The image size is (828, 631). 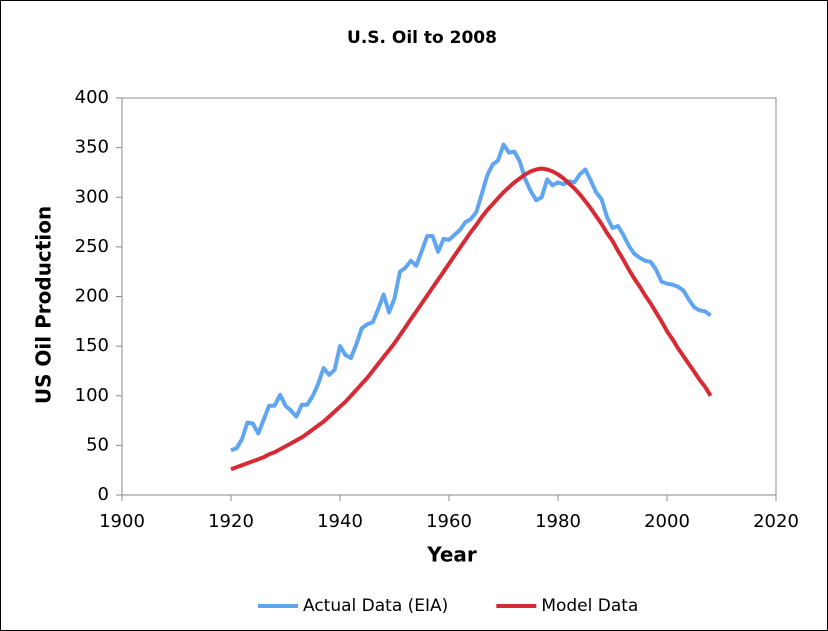 What do you see at coordinates (92, 345) in the screenshot?
I see `y-tick-label: 150` at bounding box center [92, 345].